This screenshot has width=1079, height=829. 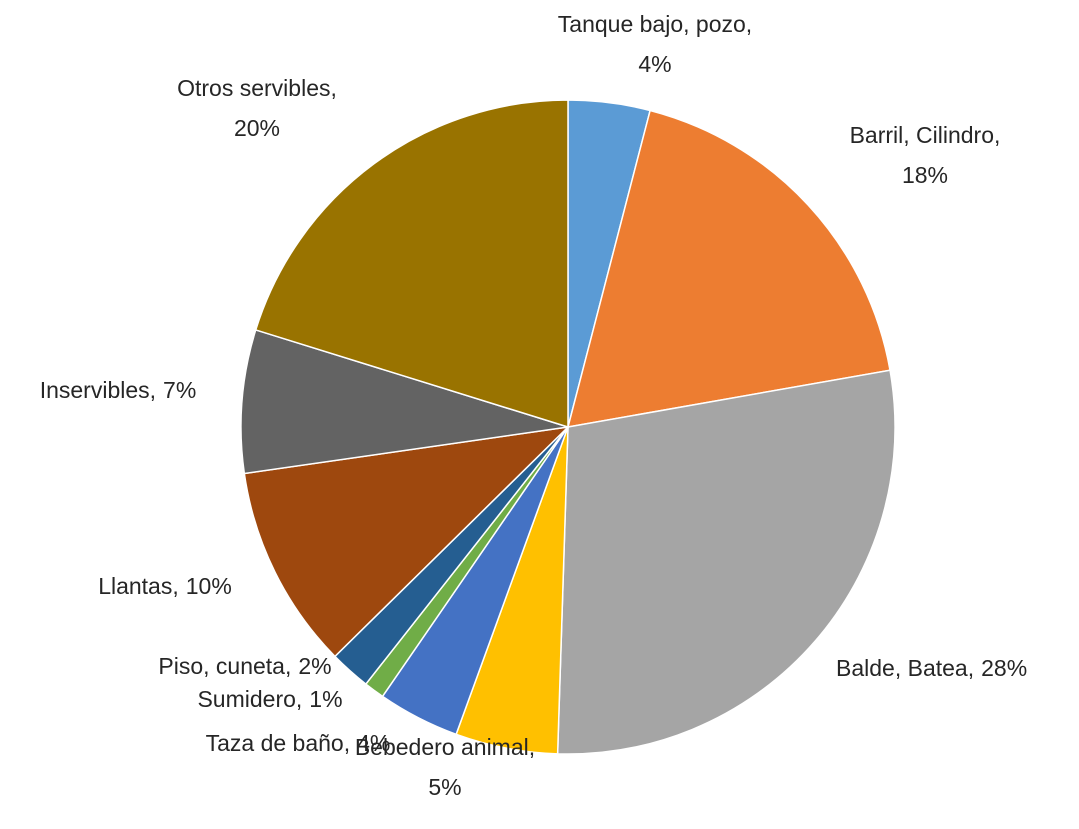 I want to click on value-label: 28%, so click(x=1004, y=668).